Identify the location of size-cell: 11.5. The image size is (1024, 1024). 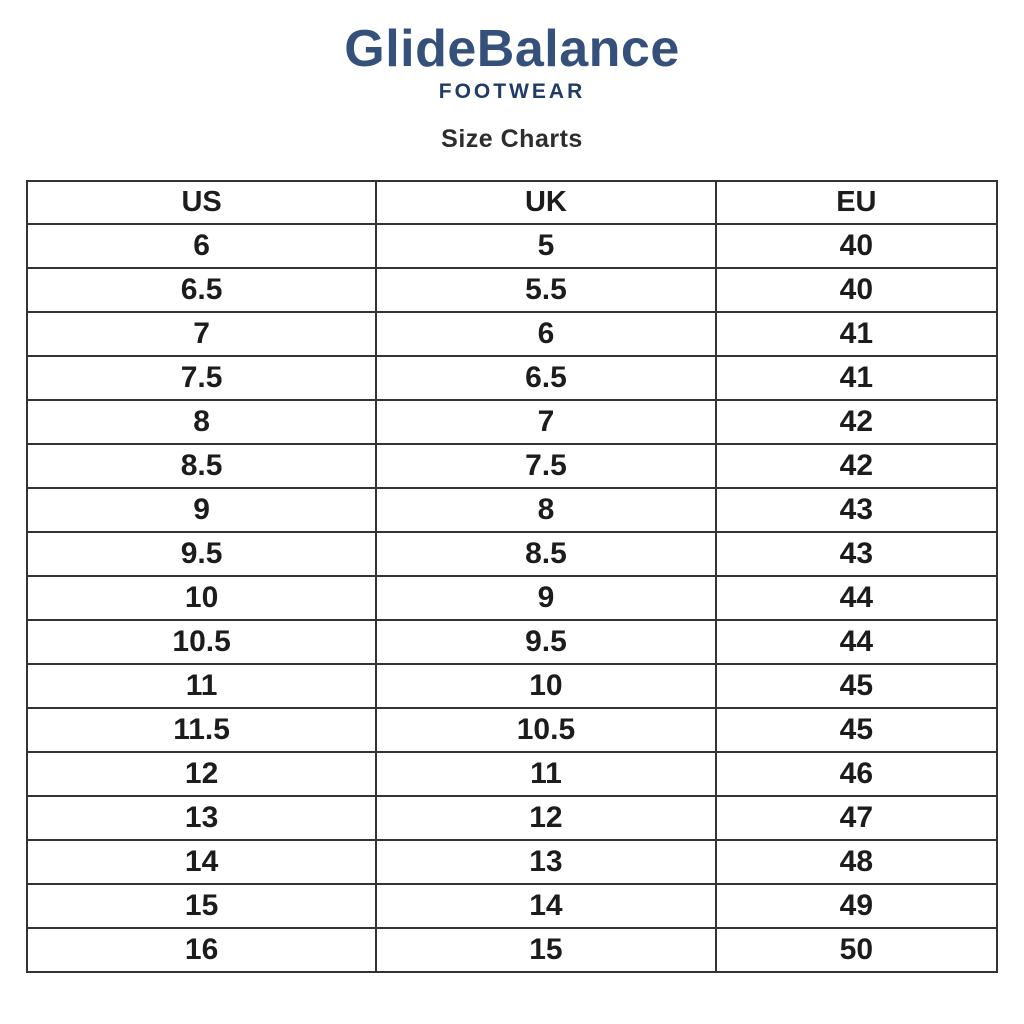
(201, 729).